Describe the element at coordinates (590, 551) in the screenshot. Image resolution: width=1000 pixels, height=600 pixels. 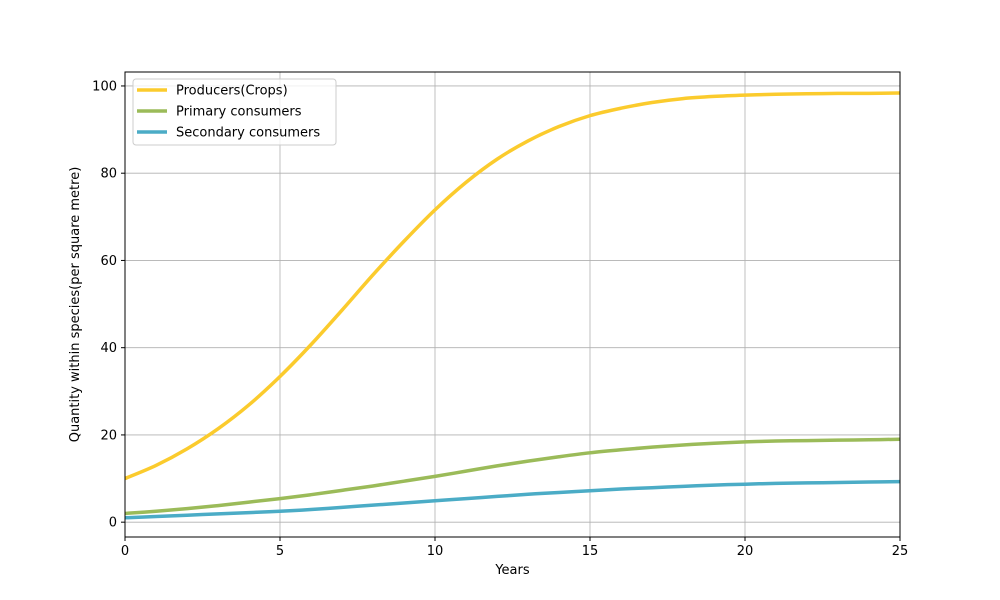
I see `x-tick-label-3: 15` at that location.